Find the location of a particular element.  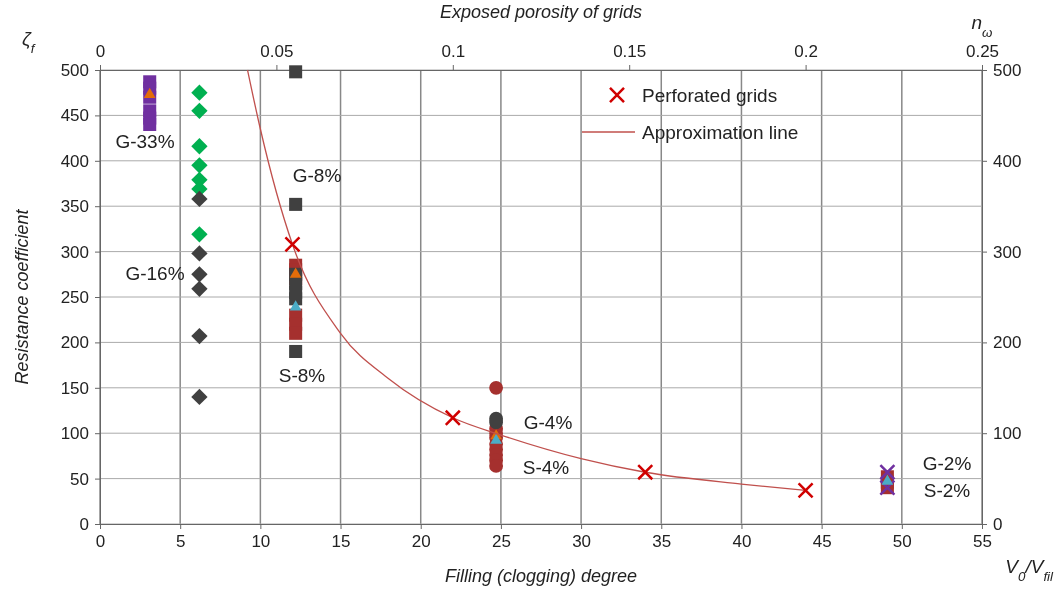

x-tick-label: 15 is located at coordinates (341, 542).